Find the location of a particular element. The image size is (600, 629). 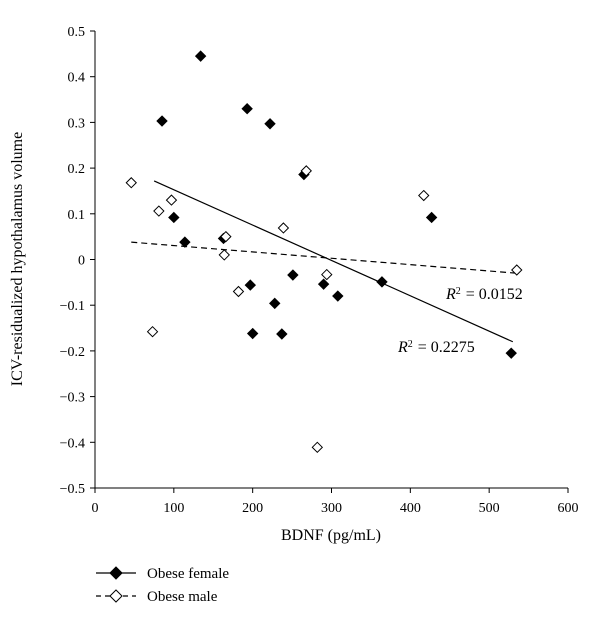

x-tick-label: 0 is located at coordinates (95, 508).